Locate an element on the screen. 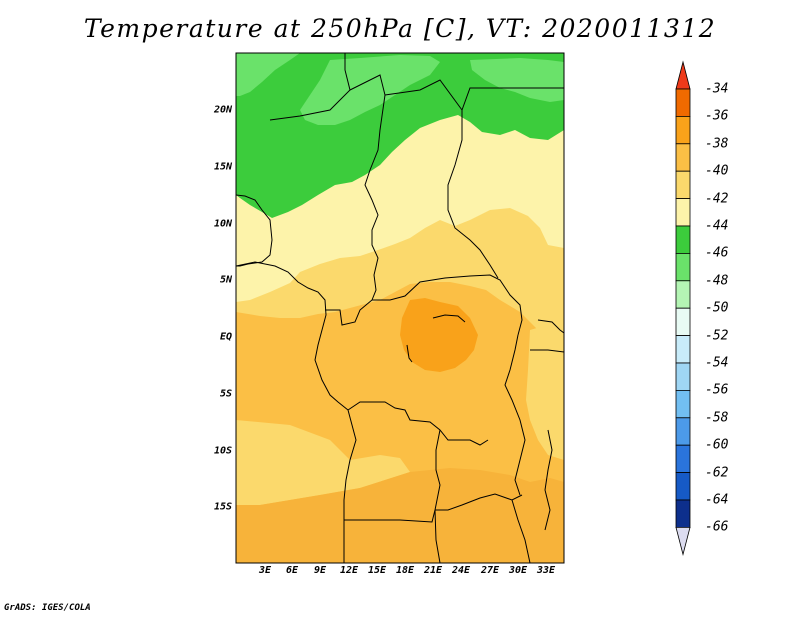 The width and height of the screenshot is (800, 618). colorbar is located at coordinates (683, 308).